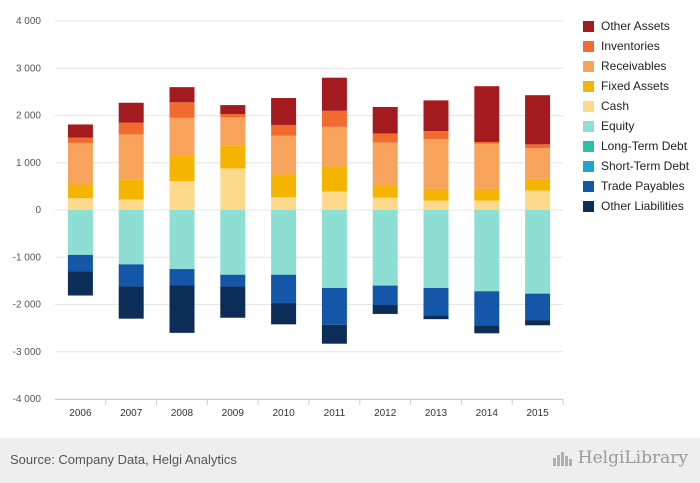 Image resolution: width=700 pixels, height=483 pixels. Describe the element at coordinates (28, 116) in the screenshot. I see `y-tick-label: 2 000` at that location.